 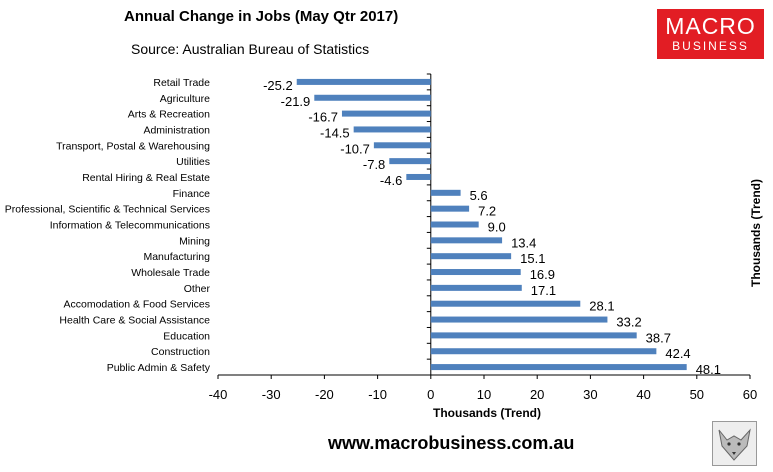 What do you see at coordinates (601, 306) in the screenshot?
I see `value-label: 28.1` at bounding box center [601, 306].